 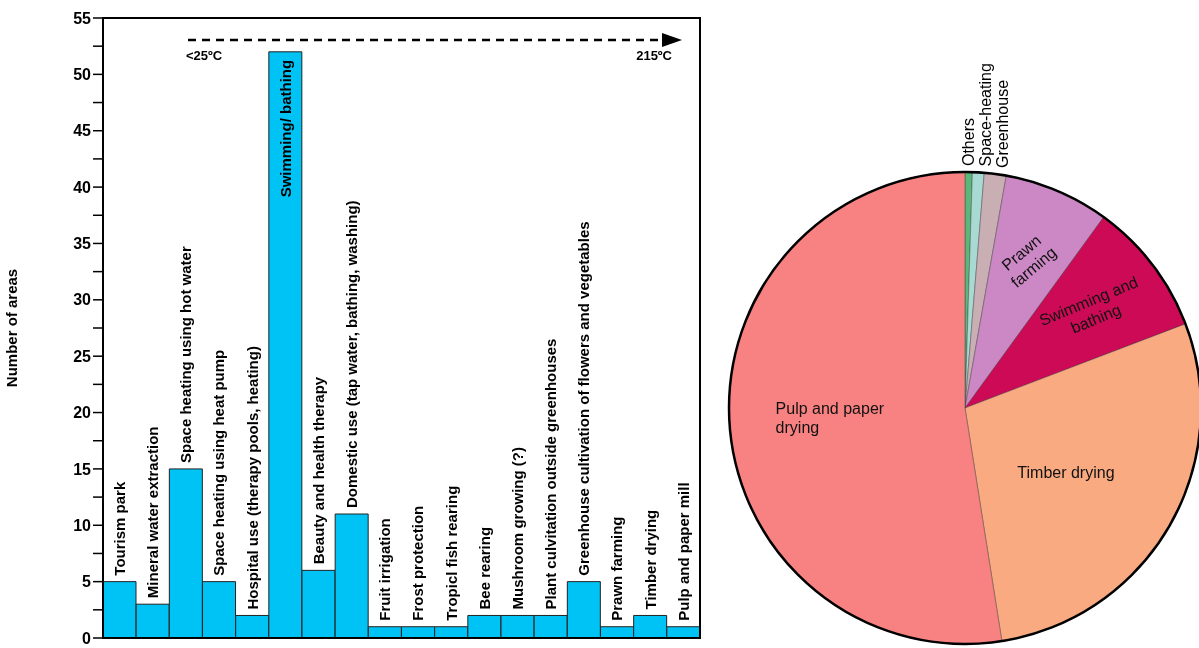 I want to click on category-label: Tropicl fish rearing, so click(x=451, y=553).